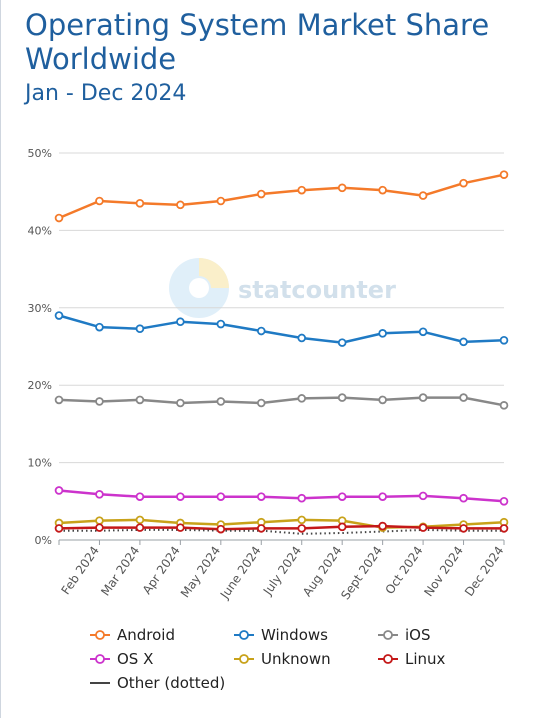 The height and width of the screenshot is (718, 542). What do you see at coordinates (40, 308) in the screenshot?
I see `y-tick-label: 30%` at bounding box center [40, 308].